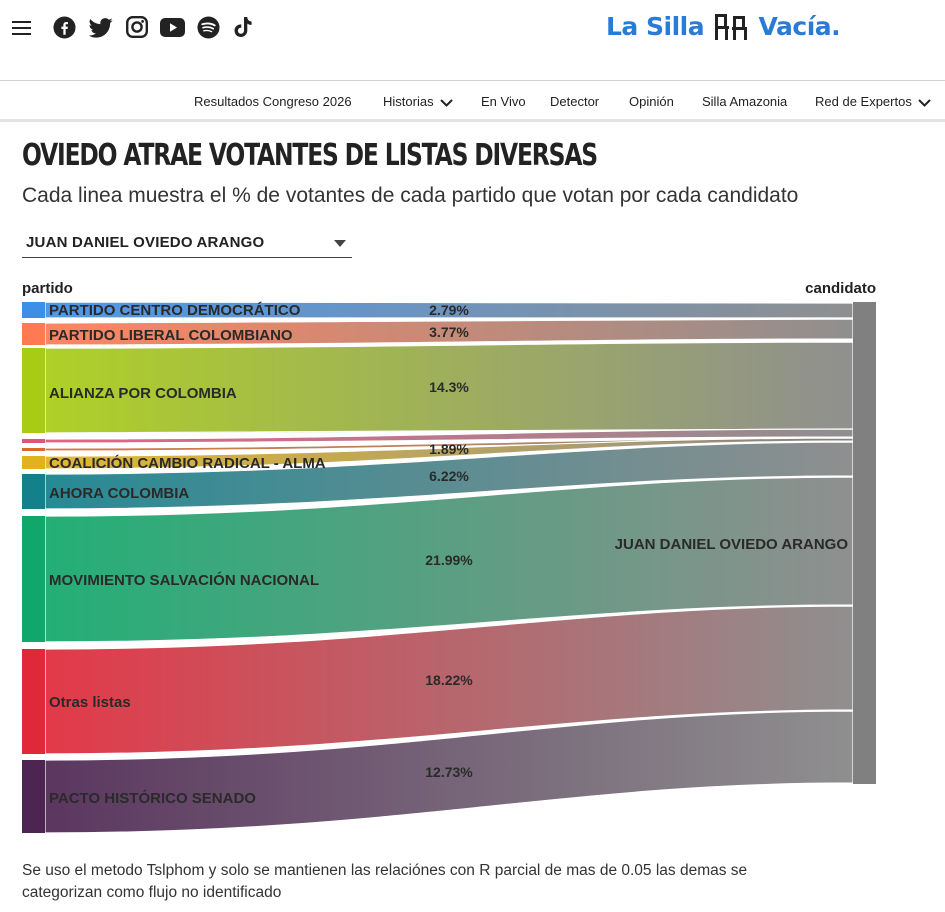 This screenshot has height=912, width=945. I want to click on site-logo: La Silla Vacía., so click(723, 26).